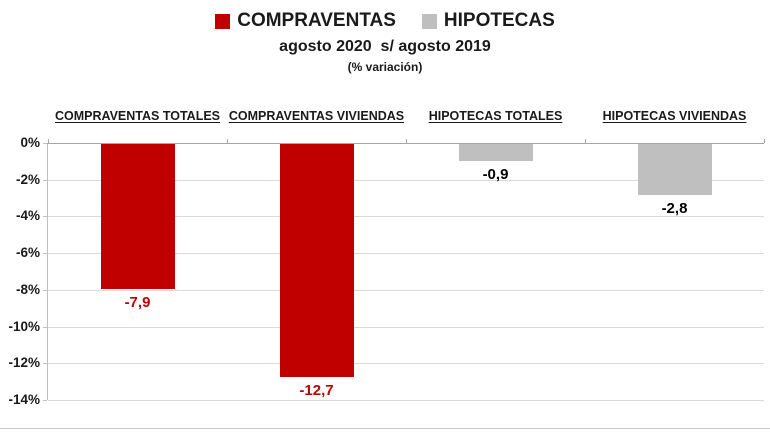 The width and height of the screenshot is (770, 447). What do you see at coordinates (27, 289) in the screenshot?
I see `y-tick-label: -8%` at bounding box center [27, 289].